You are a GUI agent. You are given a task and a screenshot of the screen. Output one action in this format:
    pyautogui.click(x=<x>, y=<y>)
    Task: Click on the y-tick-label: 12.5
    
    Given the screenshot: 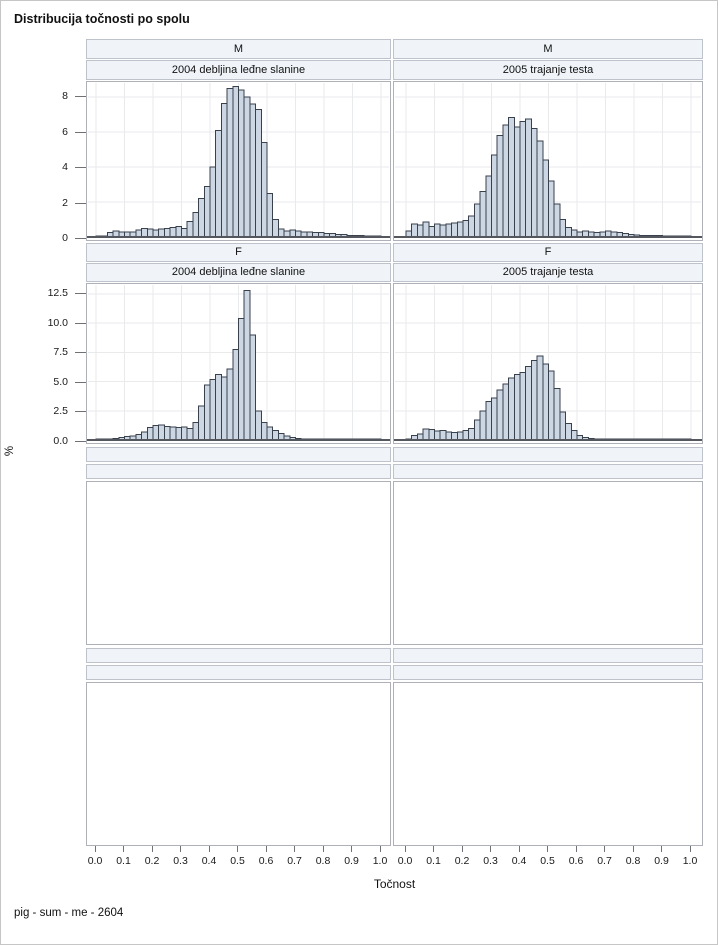 What is the action you would take?
    pyautogui.click(x=57, y=293)
    